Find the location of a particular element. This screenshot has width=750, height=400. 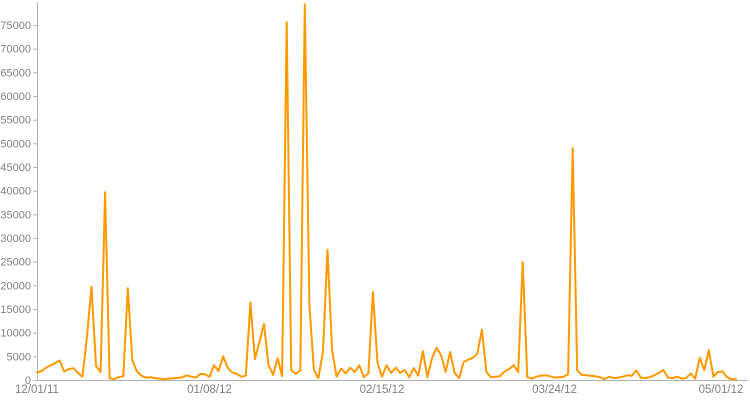

y-axis-tick-label: 65000 is located at coordinates (15, 73).